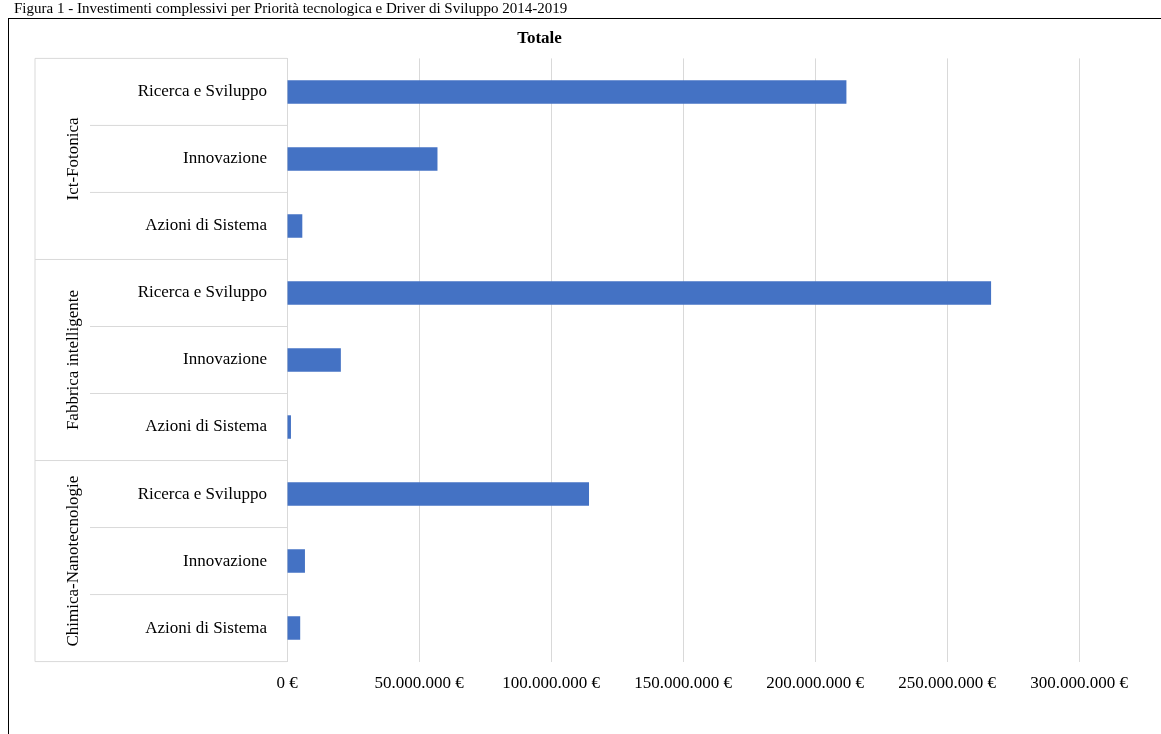  What do you see at coordinates (1079, 683) in the screenshot?
I see `x-tick-label: 300.000.000 €` at bounding box center [1079, 683].